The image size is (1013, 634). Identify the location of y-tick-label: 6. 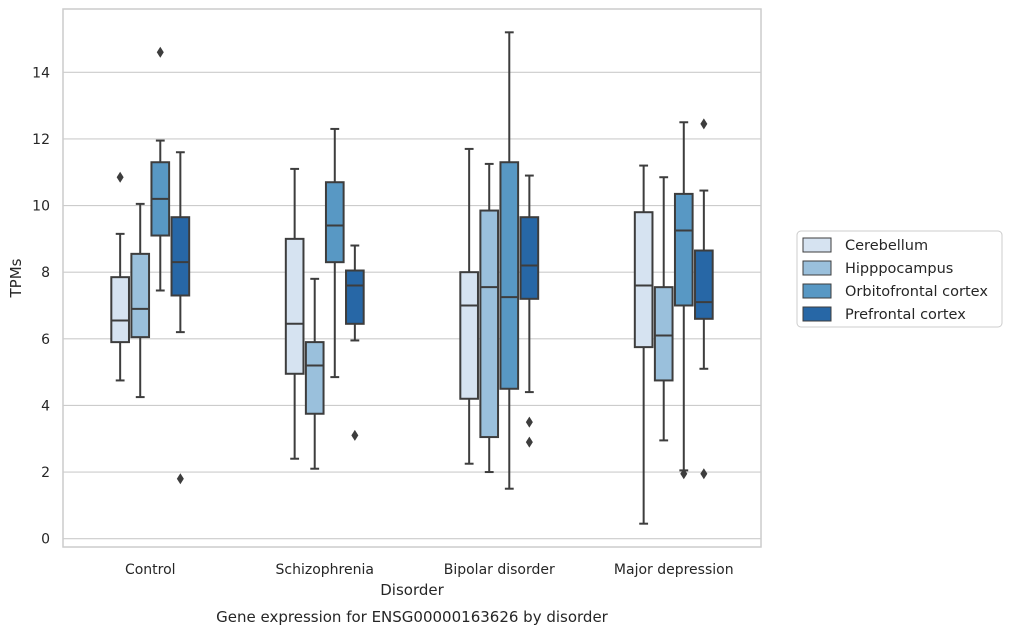
(45, 340).